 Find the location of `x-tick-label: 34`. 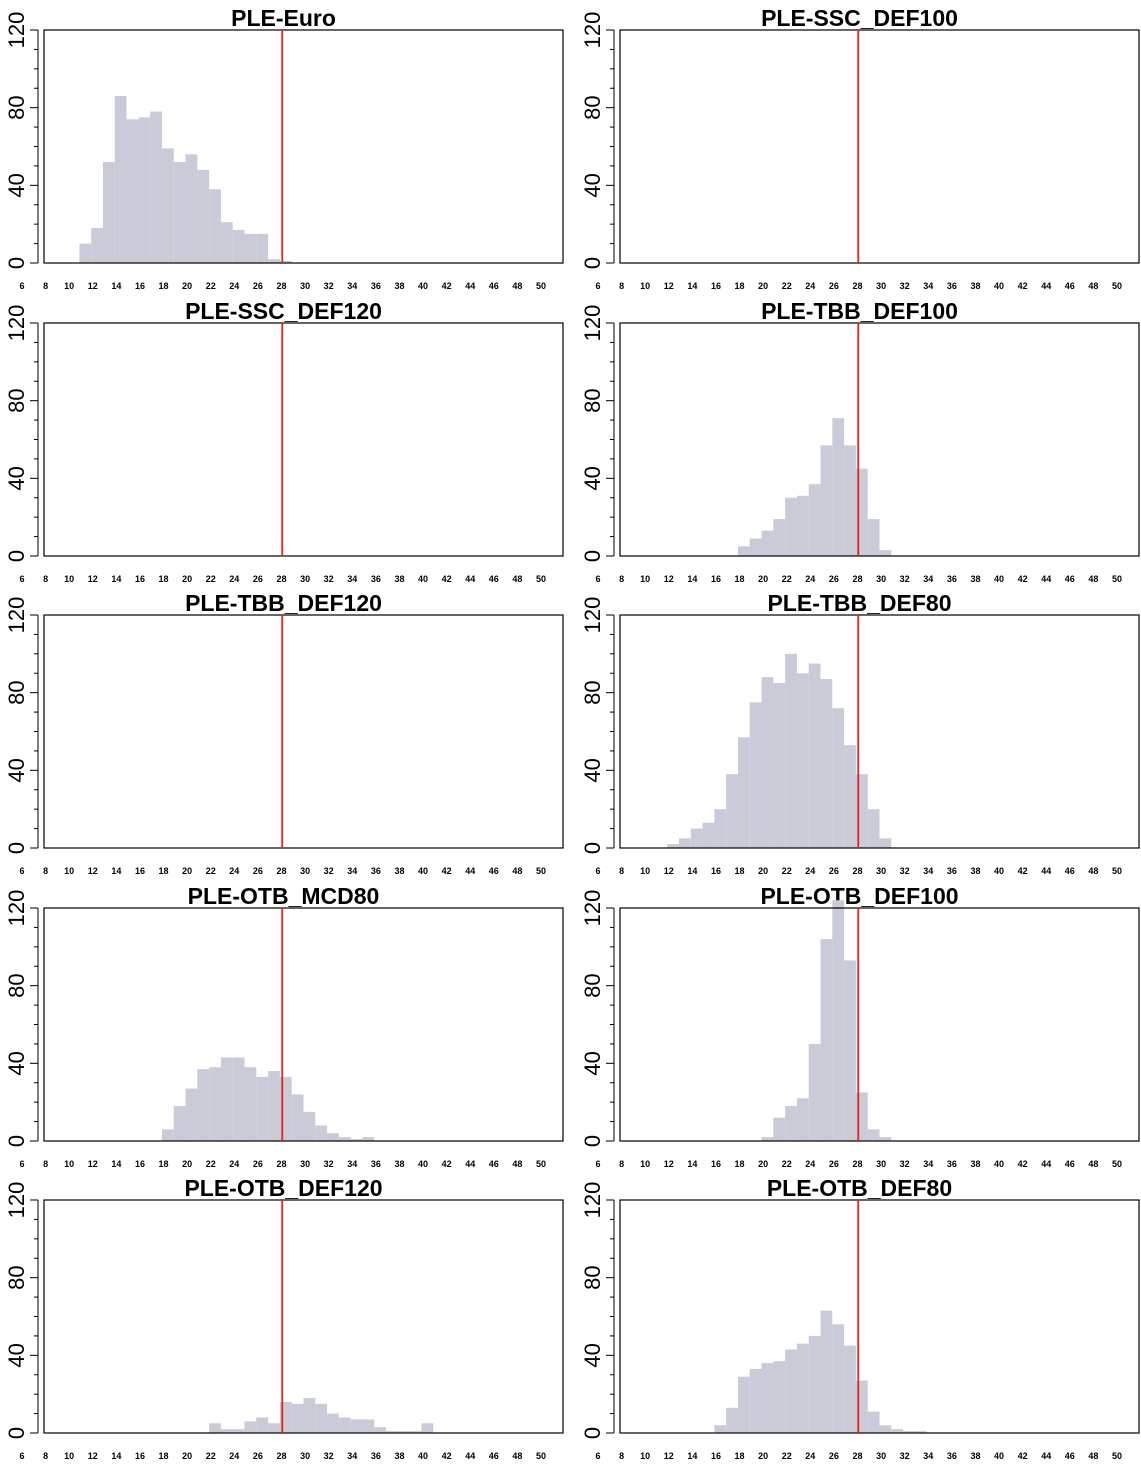

x-tick-label: 34 is located at coordinates (352, 1164).